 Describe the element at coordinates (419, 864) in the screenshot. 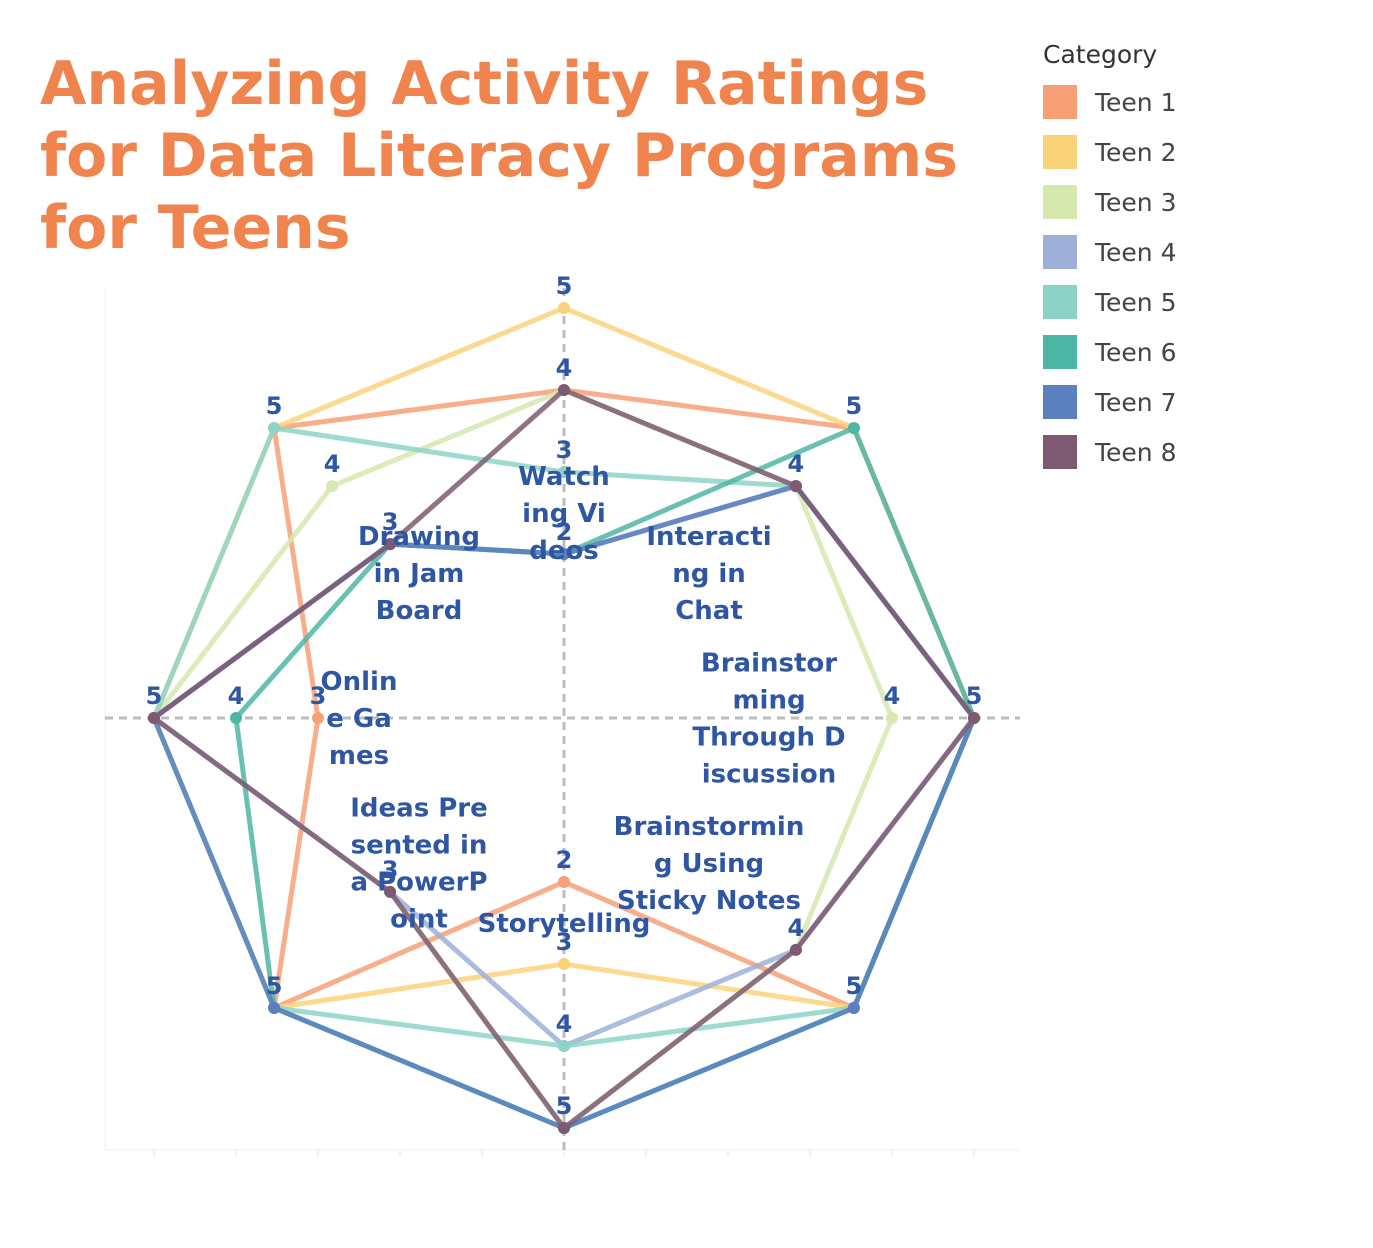

I see `category-label: Ideas Pre sented in a PowerP oint` at that location.